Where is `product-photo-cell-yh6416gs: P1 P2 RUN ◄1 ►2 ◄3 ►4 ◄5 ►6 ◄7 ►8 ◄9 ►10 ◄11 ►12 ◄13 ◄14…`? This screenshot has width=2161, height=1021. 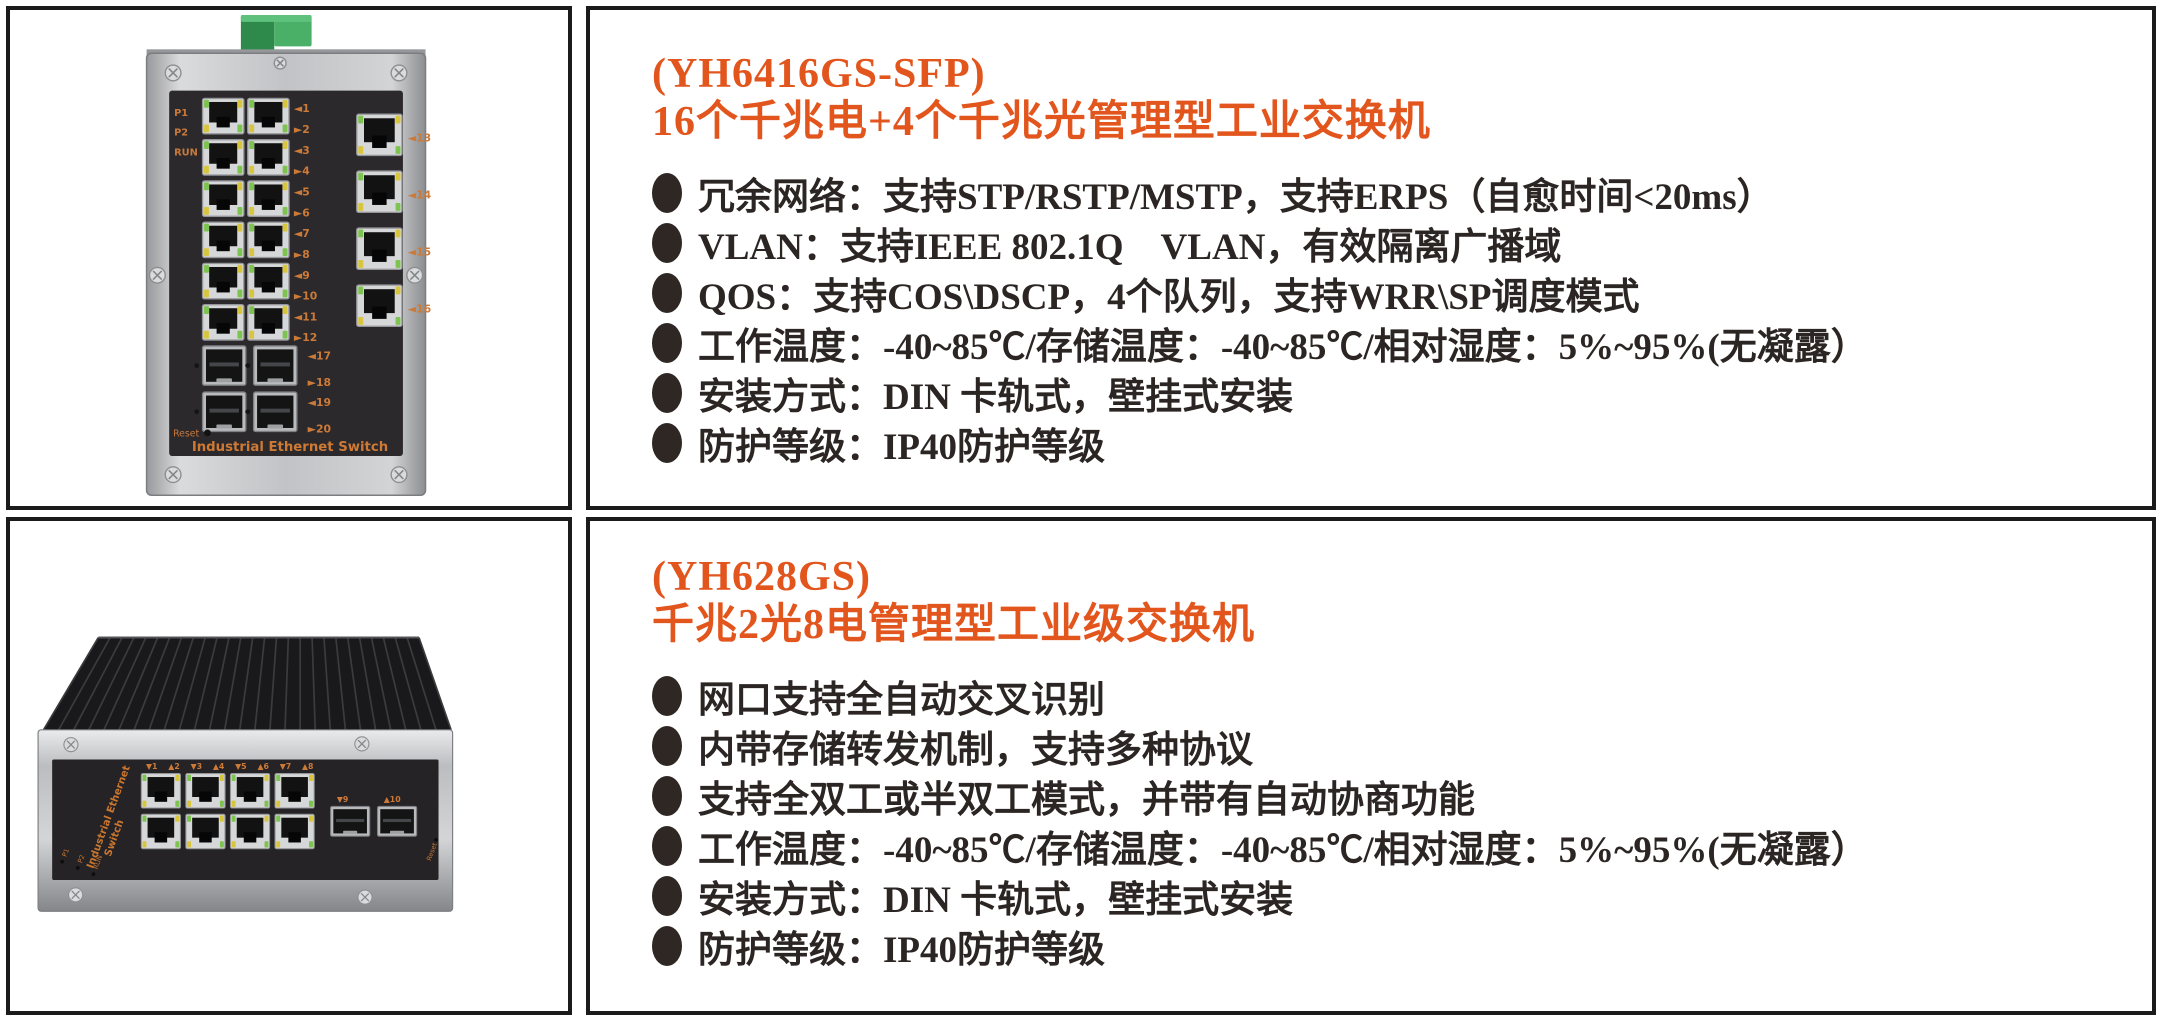 product-photo-cell-yh6416gs: P1 P2 RUN ◄1 ►2 ◄3 ►4 ◄5 ►6 ◄7 ►8 ◄9 ►10 ◄11 ►12 ◄13 ◄14… is located at coordinates (289, 258).